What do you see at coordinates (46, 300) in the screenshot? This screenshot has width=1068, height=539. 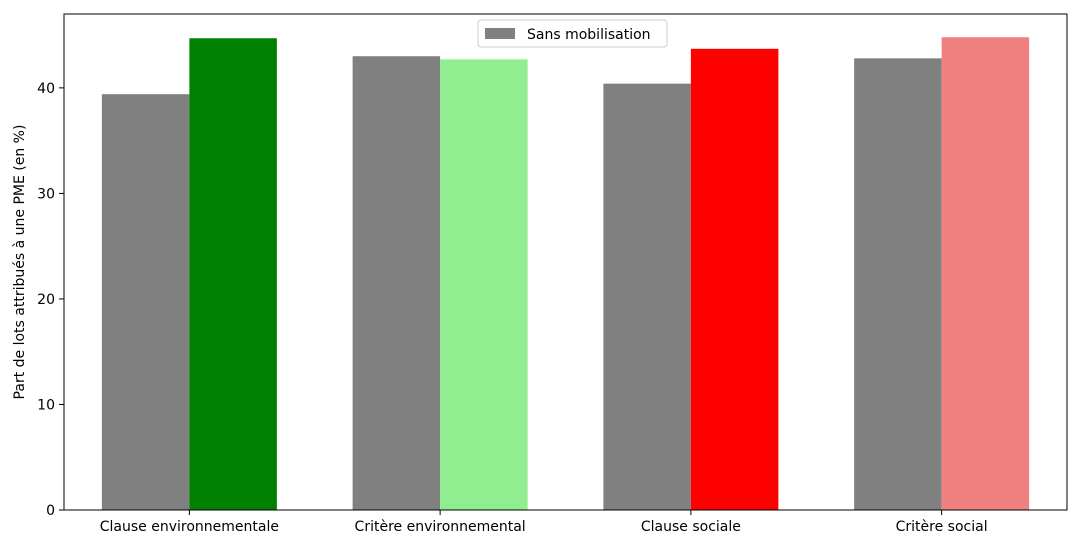 I see `y-tick-label: 20` at bounding box center [46, 300].